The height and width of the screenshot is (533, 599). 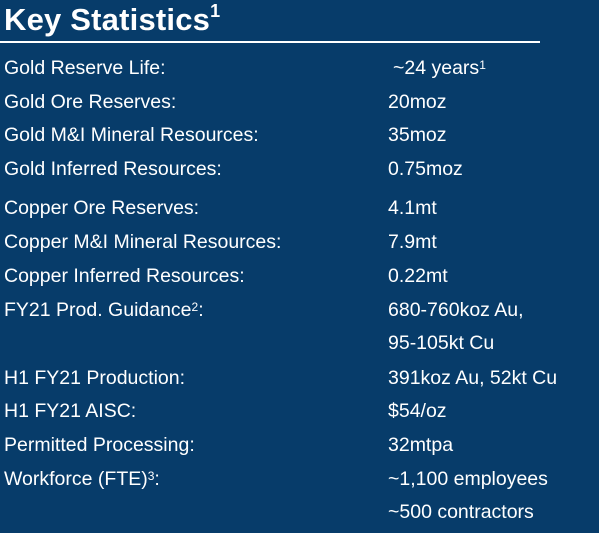 I want to click on stat-value: 35moz, so click(x=417, y=135).